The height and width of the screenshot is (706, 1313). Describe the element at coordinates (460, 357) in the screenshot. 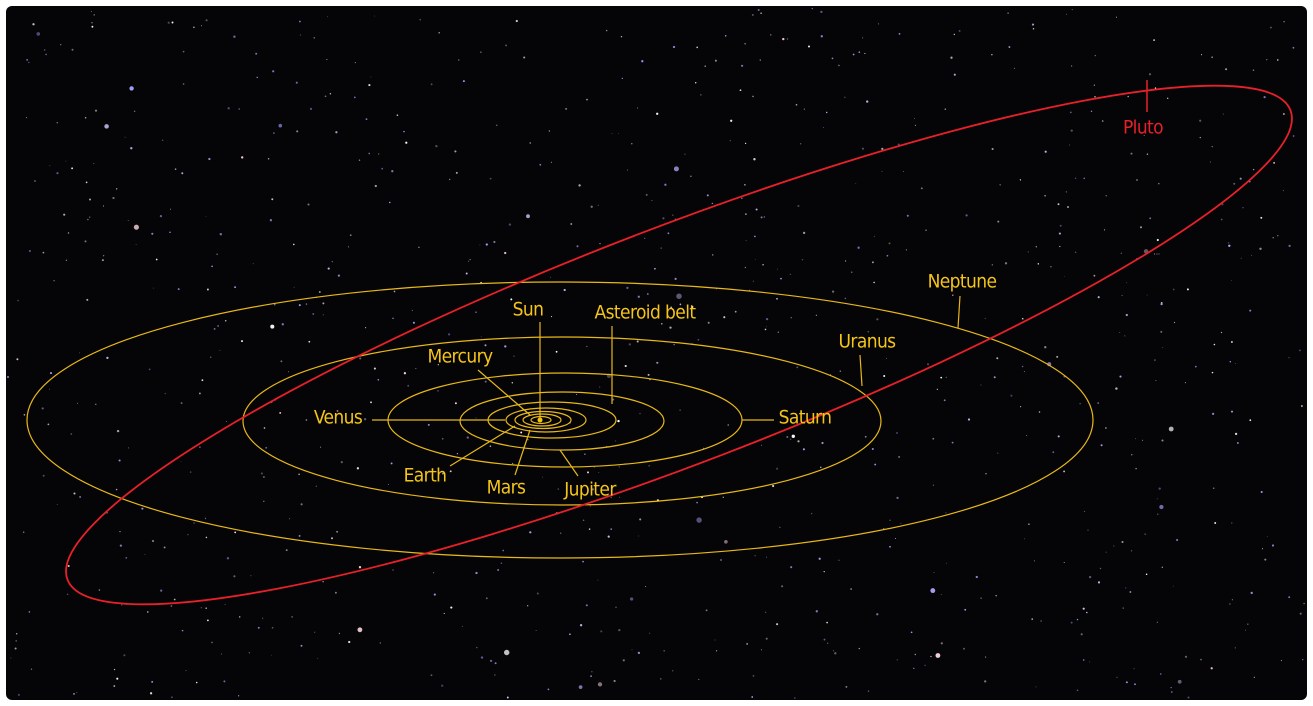

I see `label: Mercury` at that location.